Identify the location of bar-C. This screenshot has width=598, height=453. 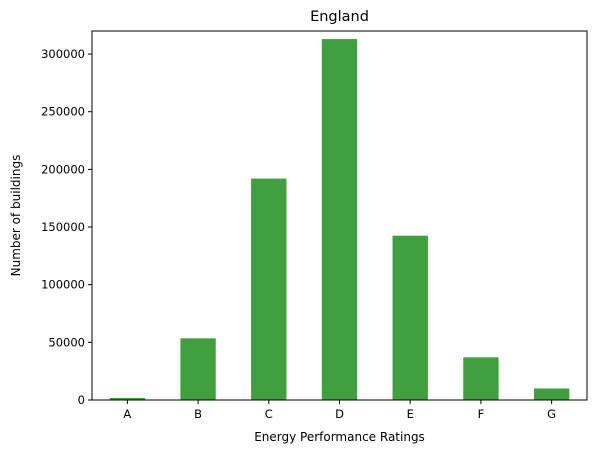
(269, 289).